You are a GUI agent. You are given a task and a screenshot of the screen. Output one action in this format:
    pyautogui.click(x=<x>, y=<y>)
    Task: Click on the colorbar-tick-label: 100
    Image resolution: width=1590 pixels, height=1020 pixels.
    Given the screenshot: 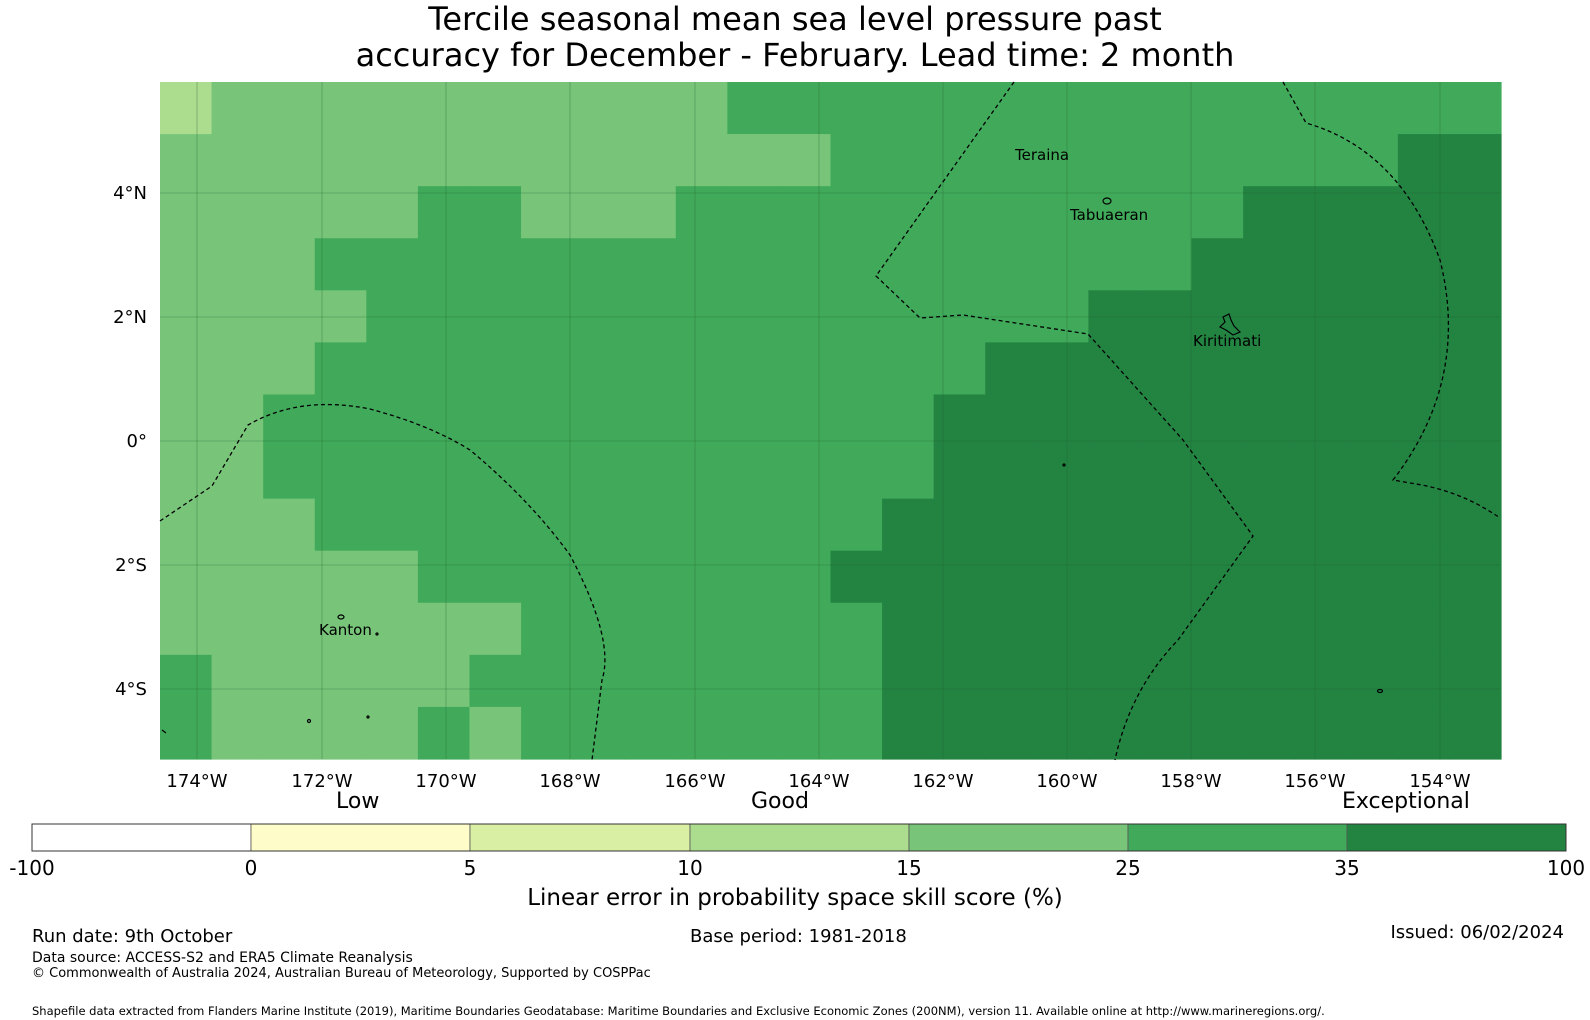 What is the action you would take?
    pyautogui.click(x=1566, y=868)
    